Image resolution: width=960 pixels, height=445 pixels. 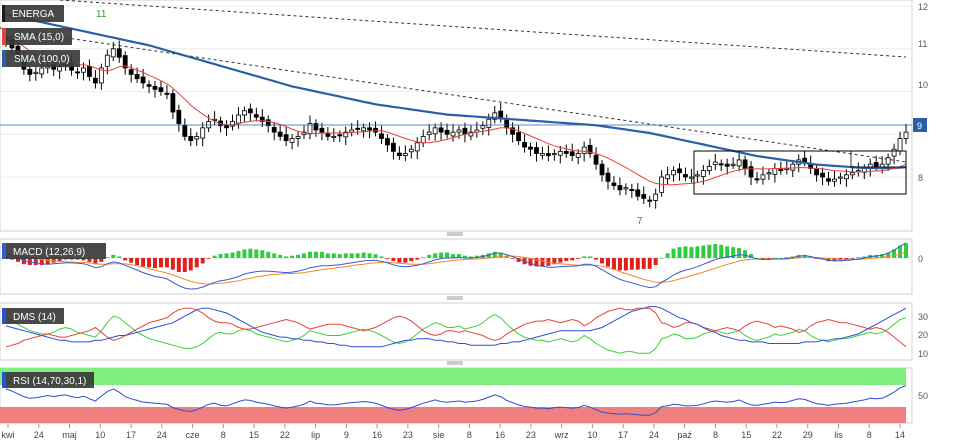 I want to click on dms-y-tick: 10, so click(x=923, y=354).